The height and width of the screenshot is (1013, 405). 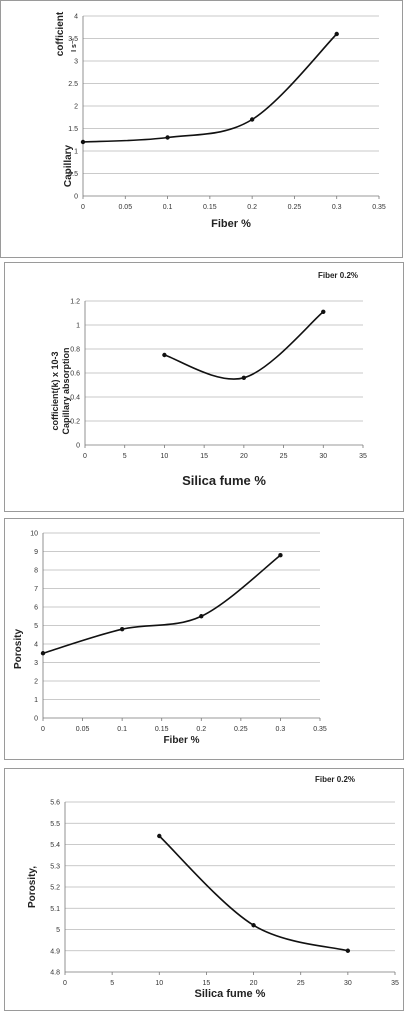 I want to click on chart-4-y-tick-label: 5.6, so click(x=55, y=803).